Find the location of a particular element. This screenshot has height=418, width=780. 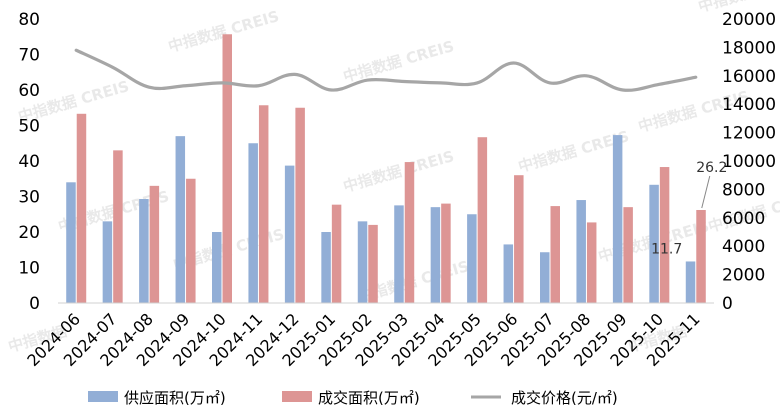

left-axis-tick-label: 40 is located at coordinates (29, 162).